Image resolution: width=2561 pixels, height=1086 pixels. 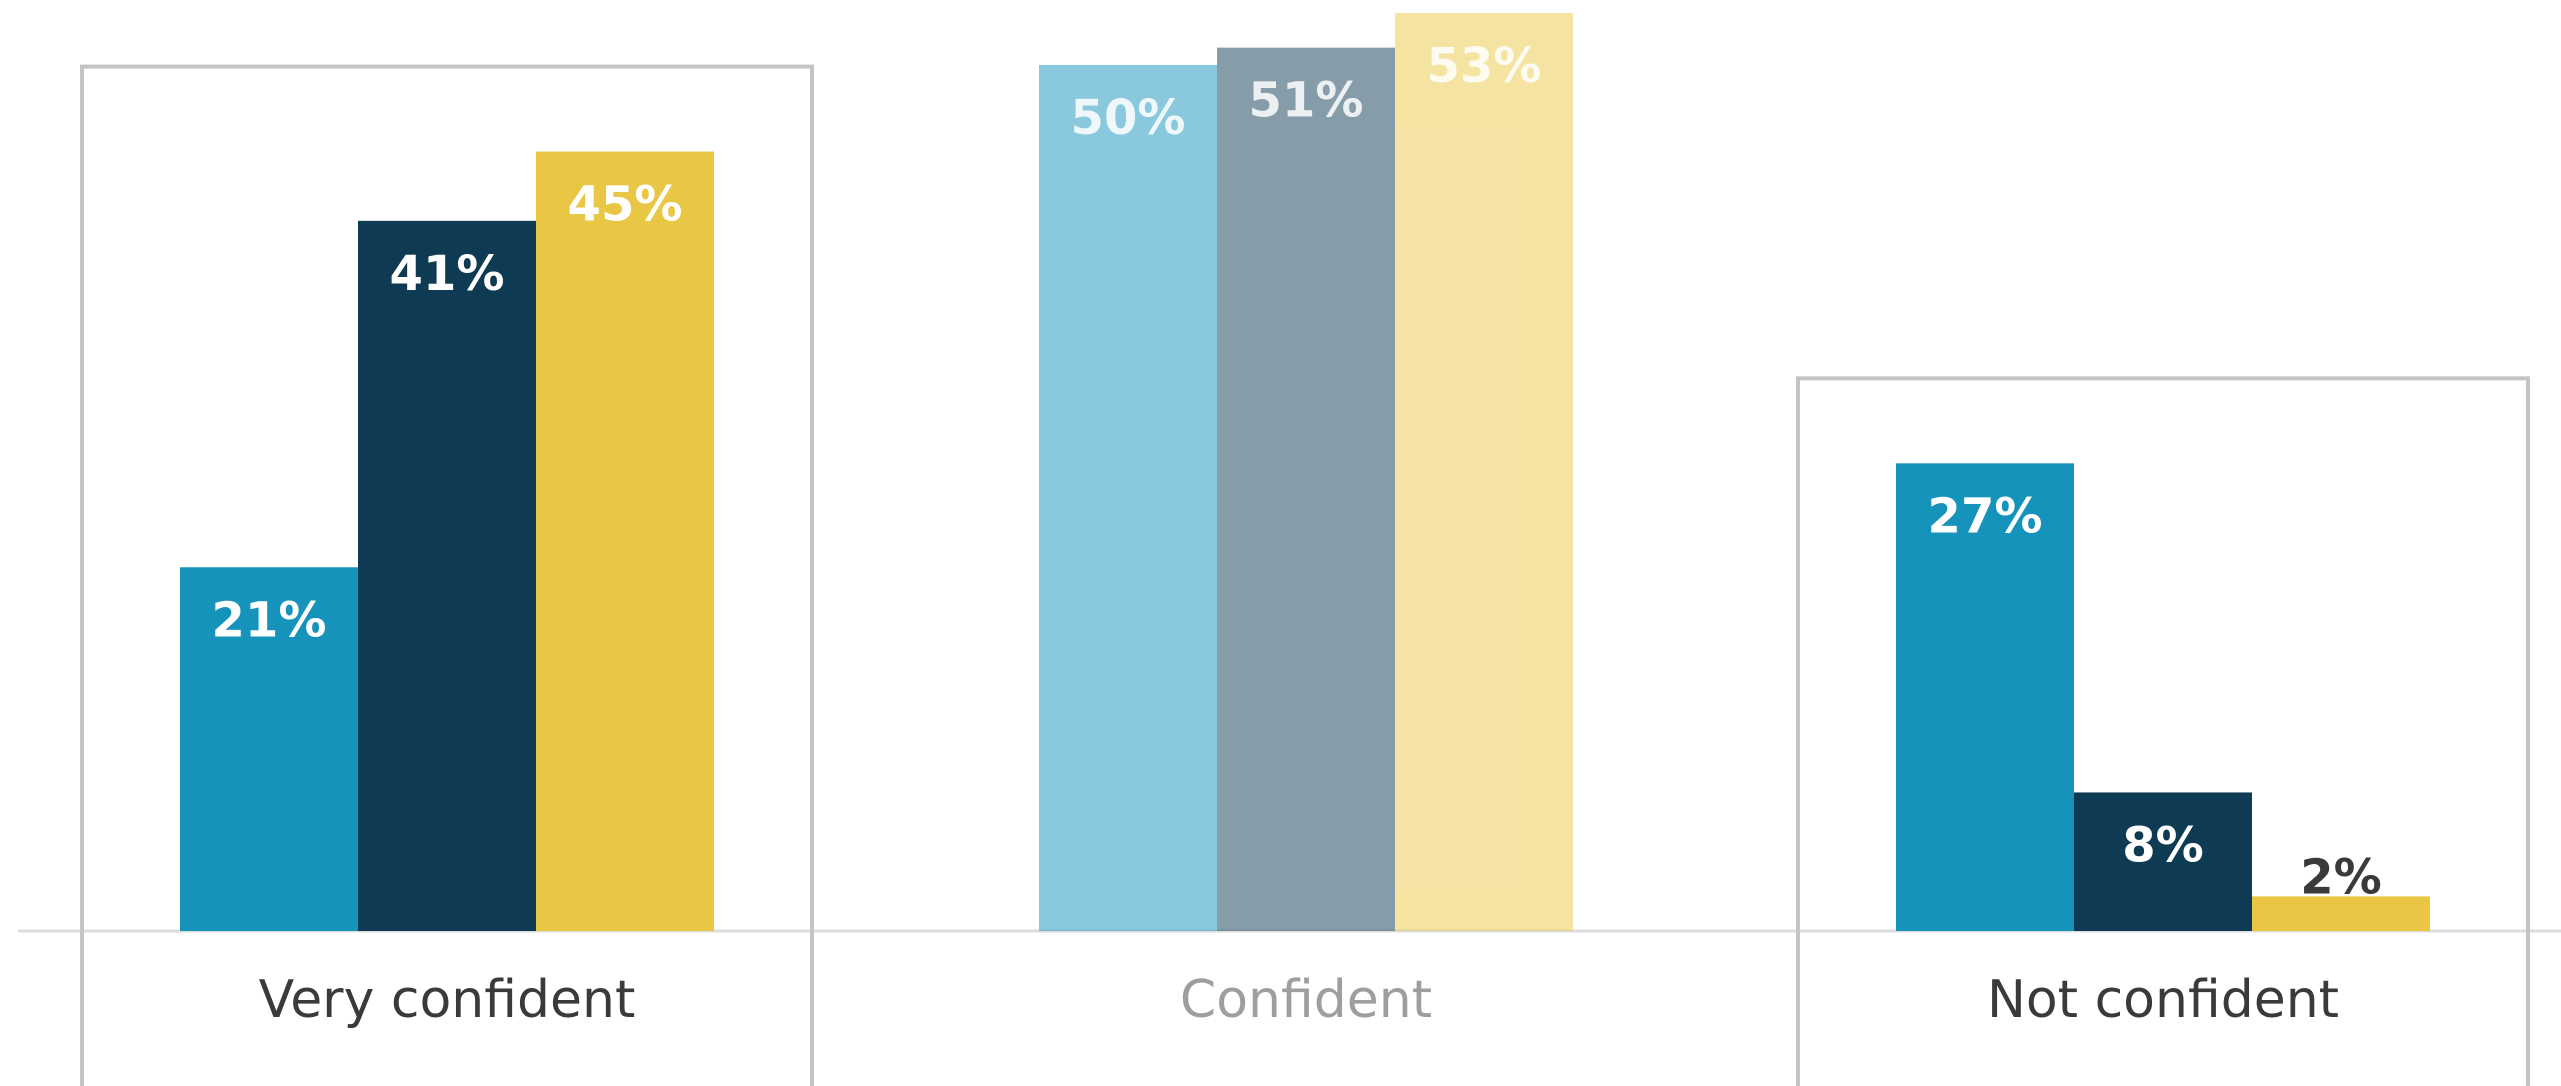 I want to click on data-label: 8%, so click(x=2163, y=845).